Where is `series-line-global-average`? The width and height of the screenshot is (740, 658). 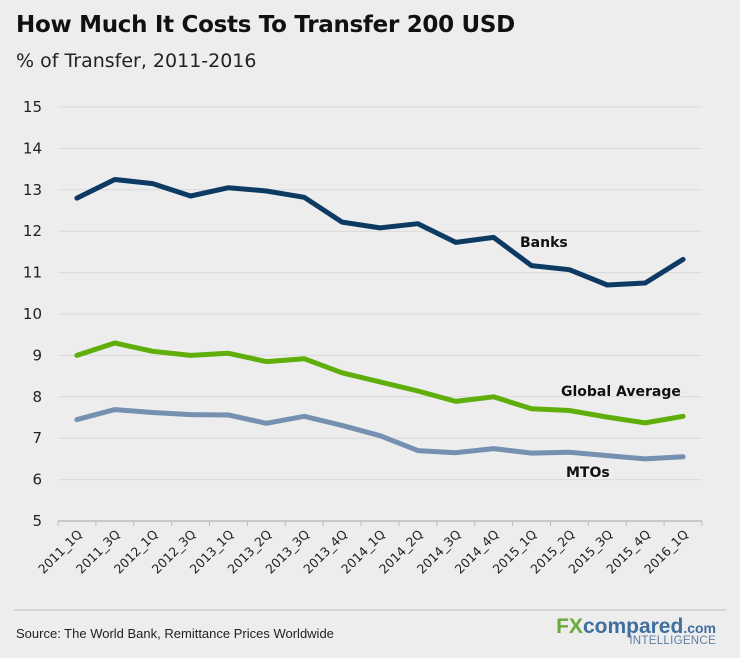 series-line-global-average is located at coordinates (380, 383).